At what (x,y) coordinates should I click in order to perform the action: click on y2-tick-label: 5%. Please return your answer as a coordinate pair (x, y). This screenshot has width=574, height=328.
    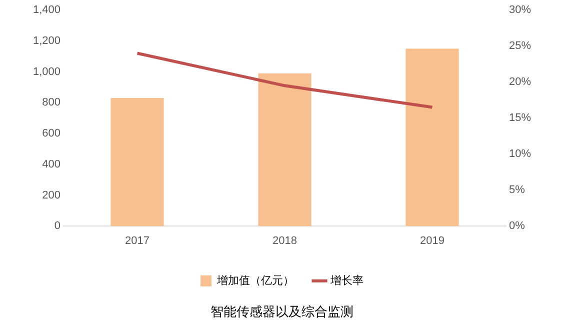
    Looking at the image, I should click on (517, 190).